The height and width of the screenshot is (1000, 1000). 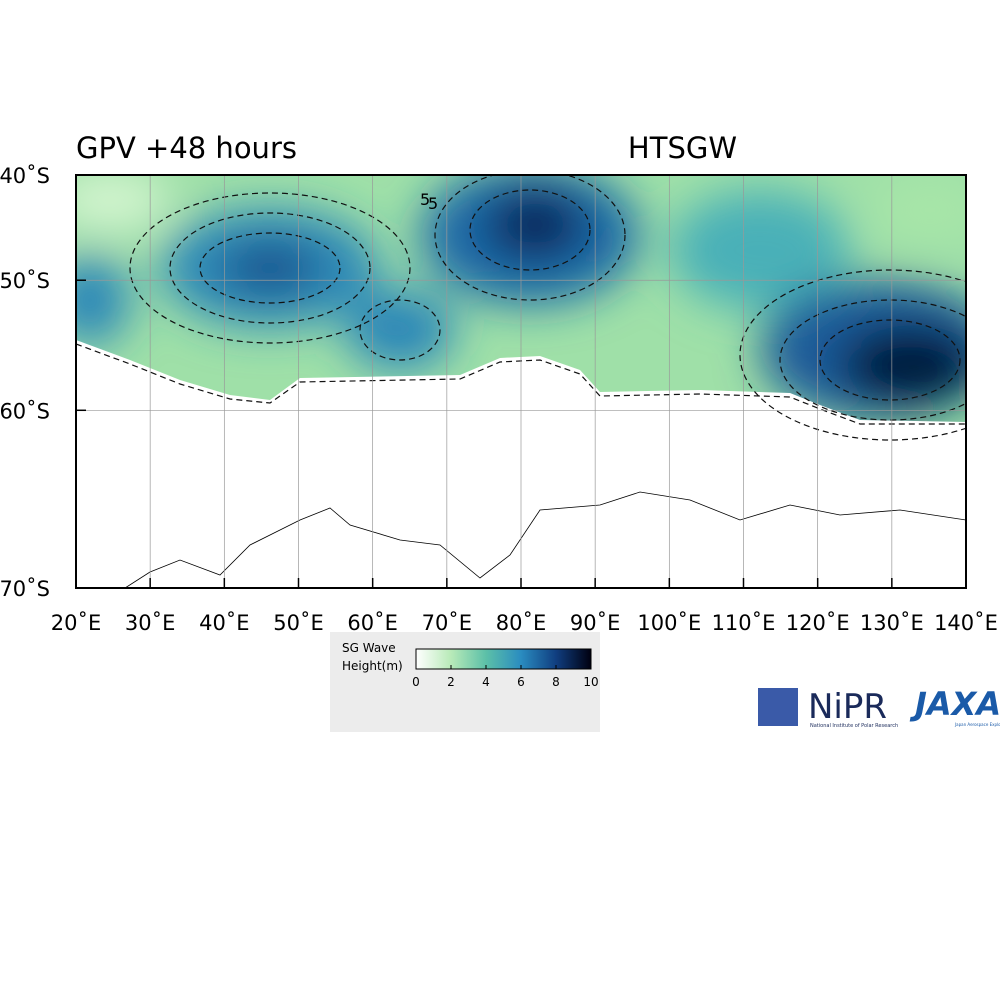 I want to click on x-tick-label: 20˚E, so click(x=76, y=623).